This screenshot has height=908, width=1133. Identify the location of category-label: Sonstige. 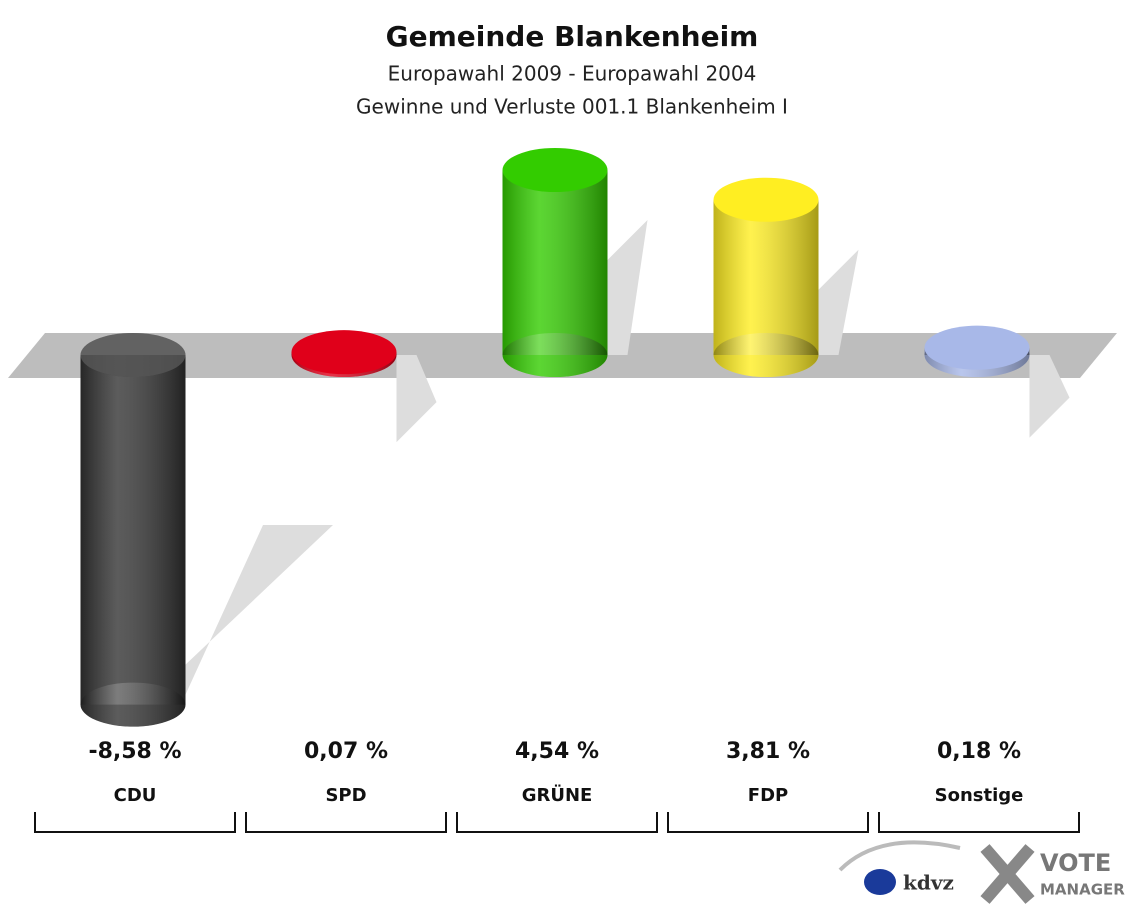
(979, 795).